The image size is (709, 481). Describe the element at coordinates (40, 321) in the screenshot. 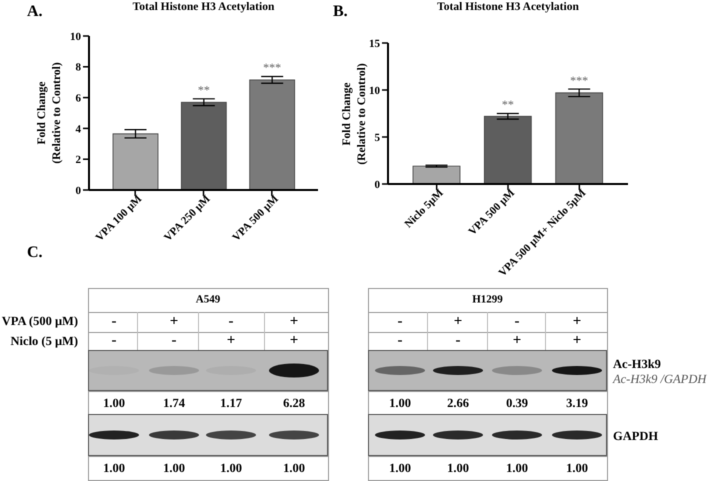

I see `text: VPA (500 μM)` at that location.